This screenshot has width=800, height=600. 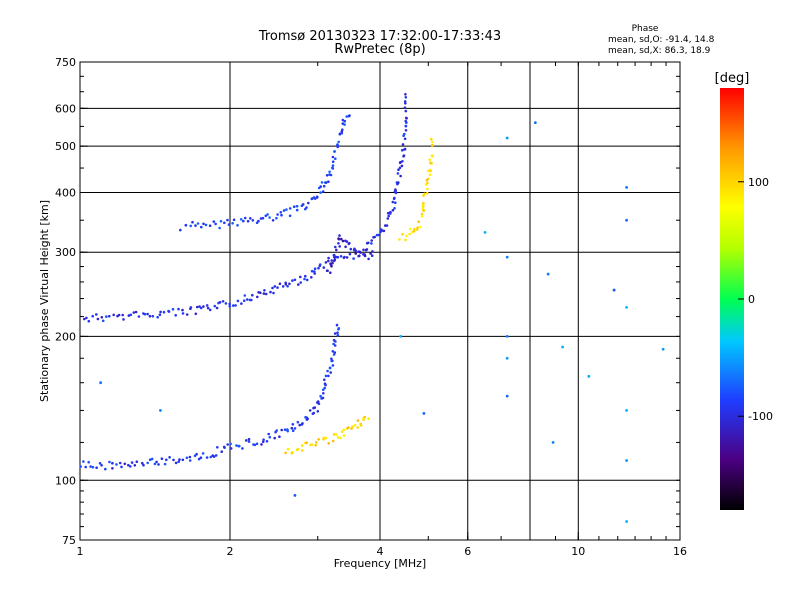 What do you see at coordinates (732, 78) in the screenshot?
I see `colorbar-label: [deg]` at bounding box center [732, 78].